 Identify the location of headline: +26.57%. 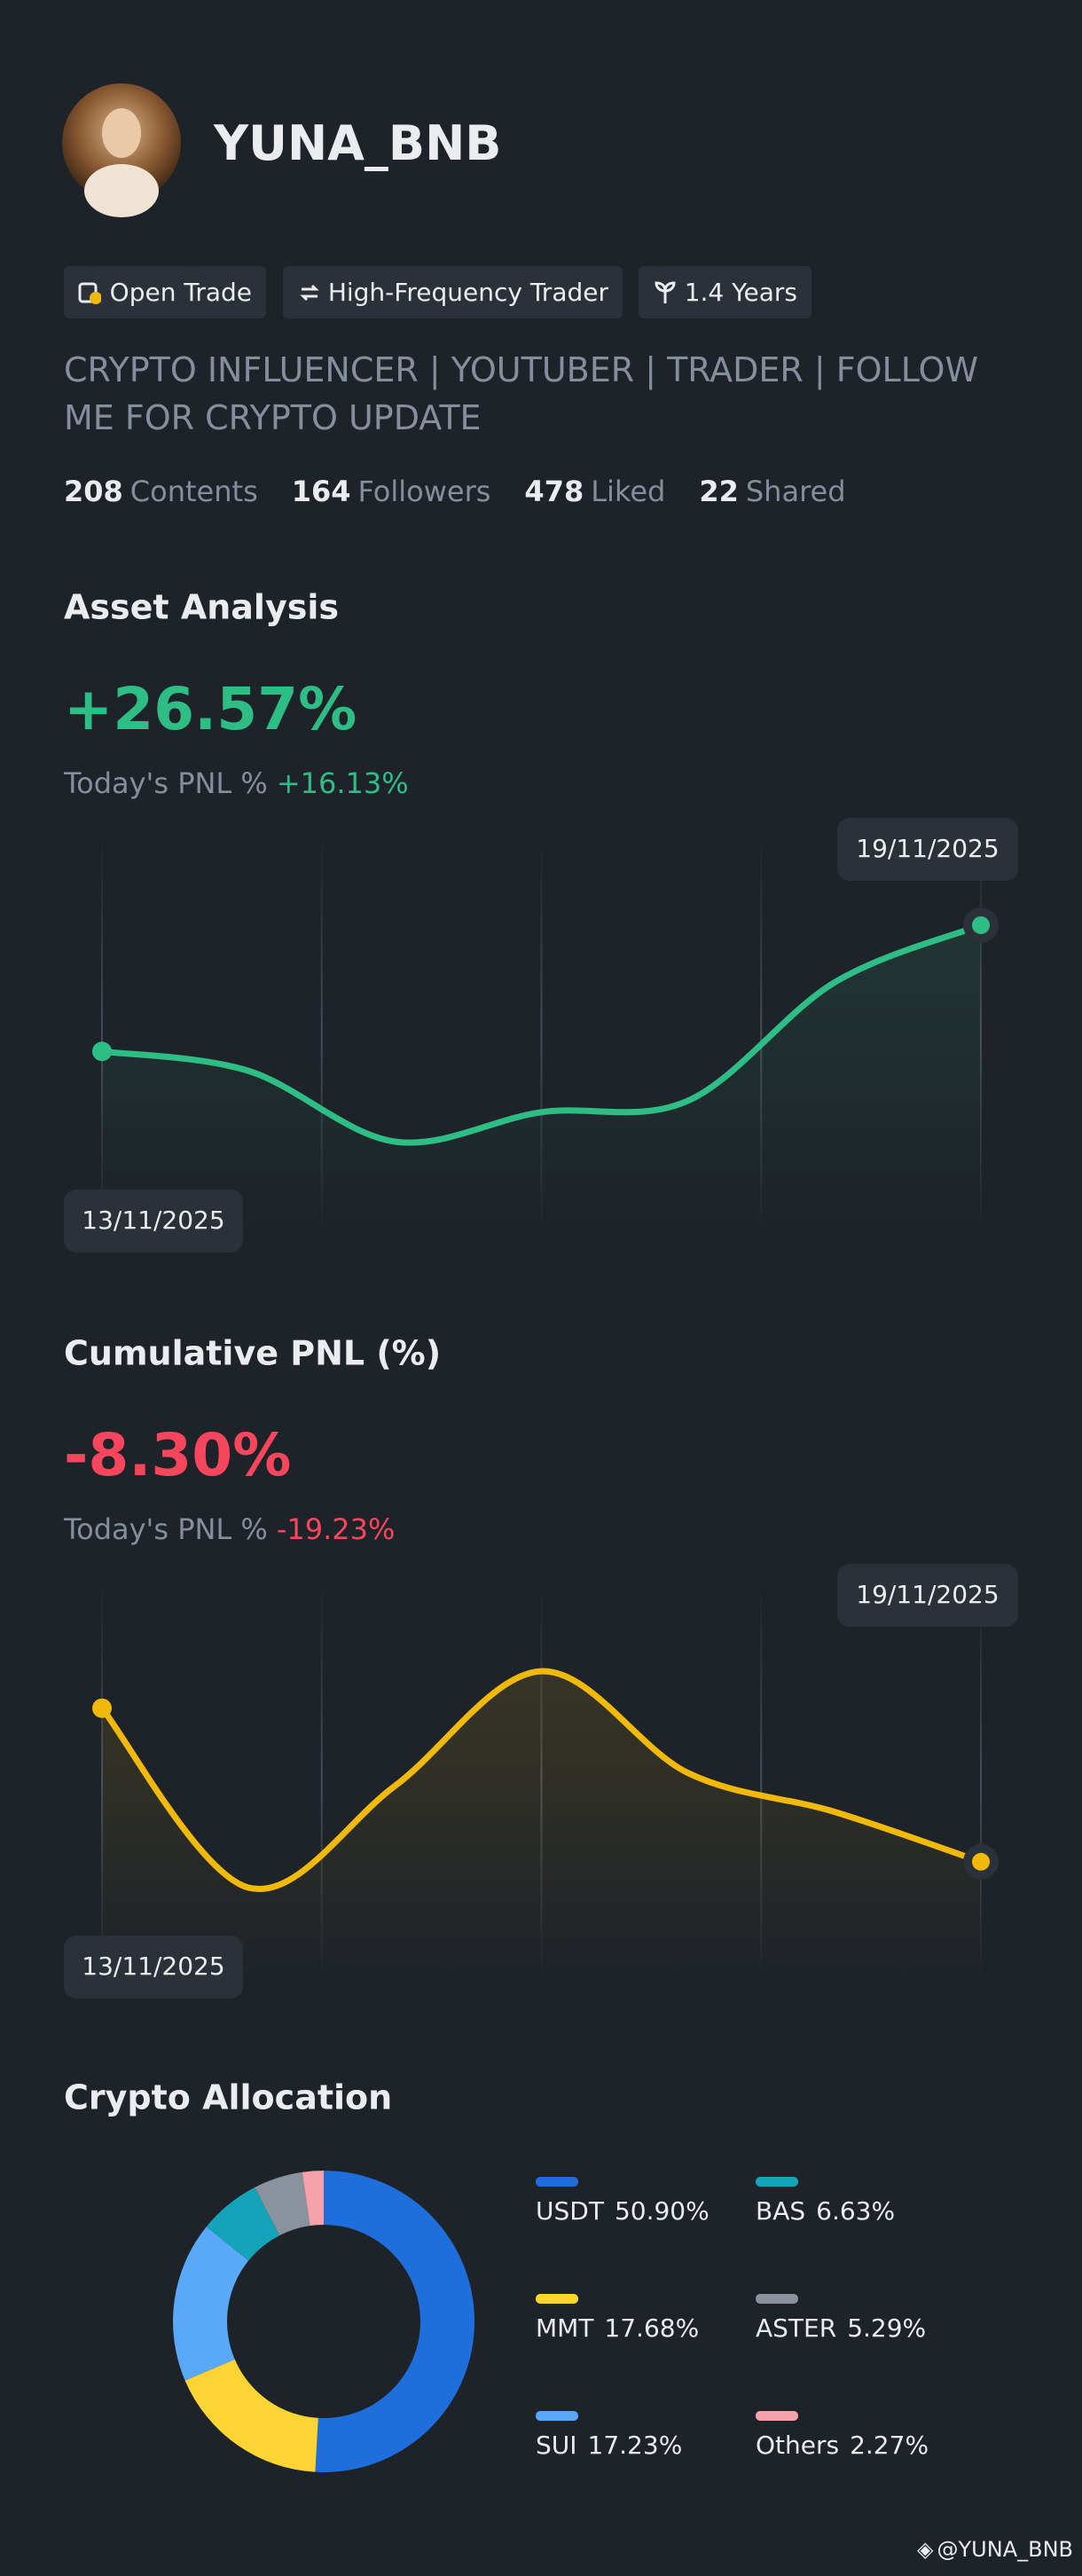
(210, 709).